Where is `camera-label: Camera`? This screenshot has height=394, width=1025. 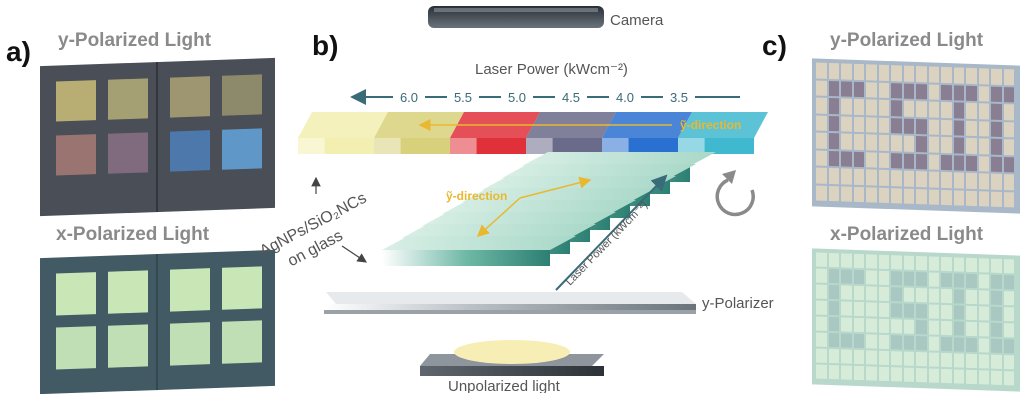 camera-label: Camera is located at coordinates (637, 20).